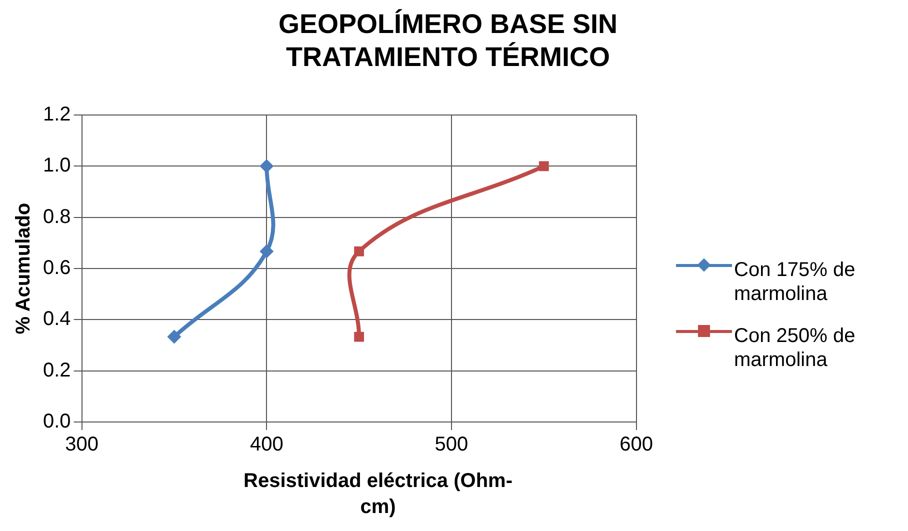 The width and height of the screenshot is (908, 531). I want to click on x-tick-label: 600, so click(637, 445).